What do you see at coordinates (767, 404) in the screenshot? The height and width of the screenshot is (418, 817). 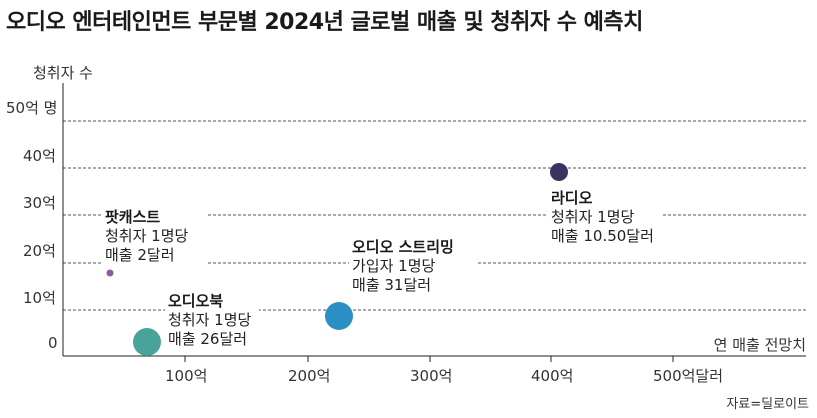 I see `source-note: 자료=딜로이트` at bounding box center [767, 404].